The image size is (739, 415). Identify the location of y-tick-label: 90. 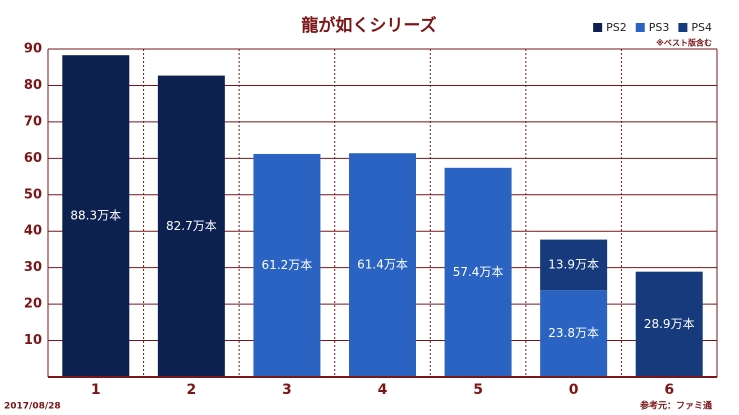
(33, 49).